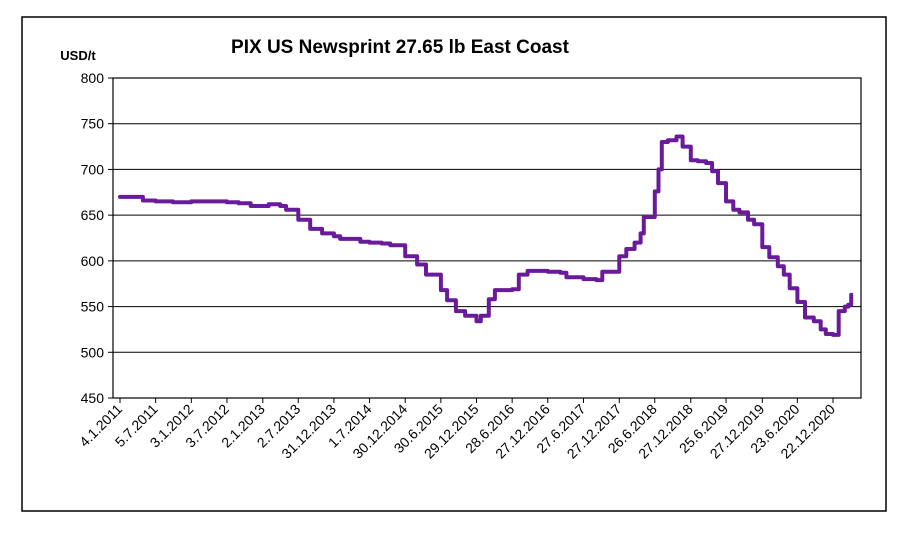 Image resolution: width=912 pixels, height=538 pixels. Describe the element at coordinates (93, 261) in the screenshot. I see `y-tick-label: 600` at that location.